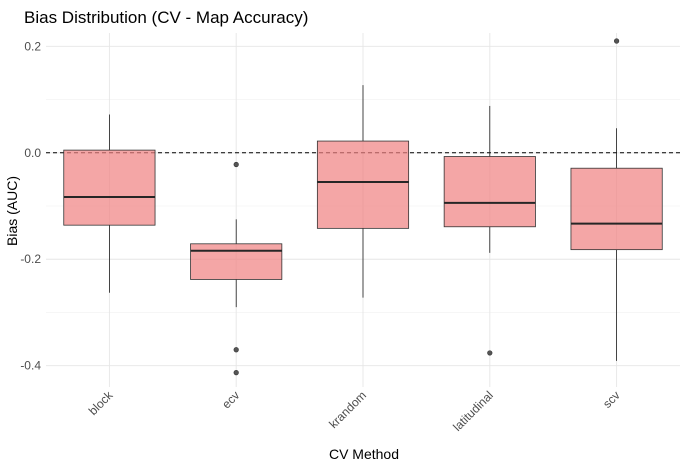 This screenshot has width=686, height=469. What do you see at coordinates (230, 399) in the screenshot?
I see `x-tick-label: ecv` at bounding box center [230, 399].